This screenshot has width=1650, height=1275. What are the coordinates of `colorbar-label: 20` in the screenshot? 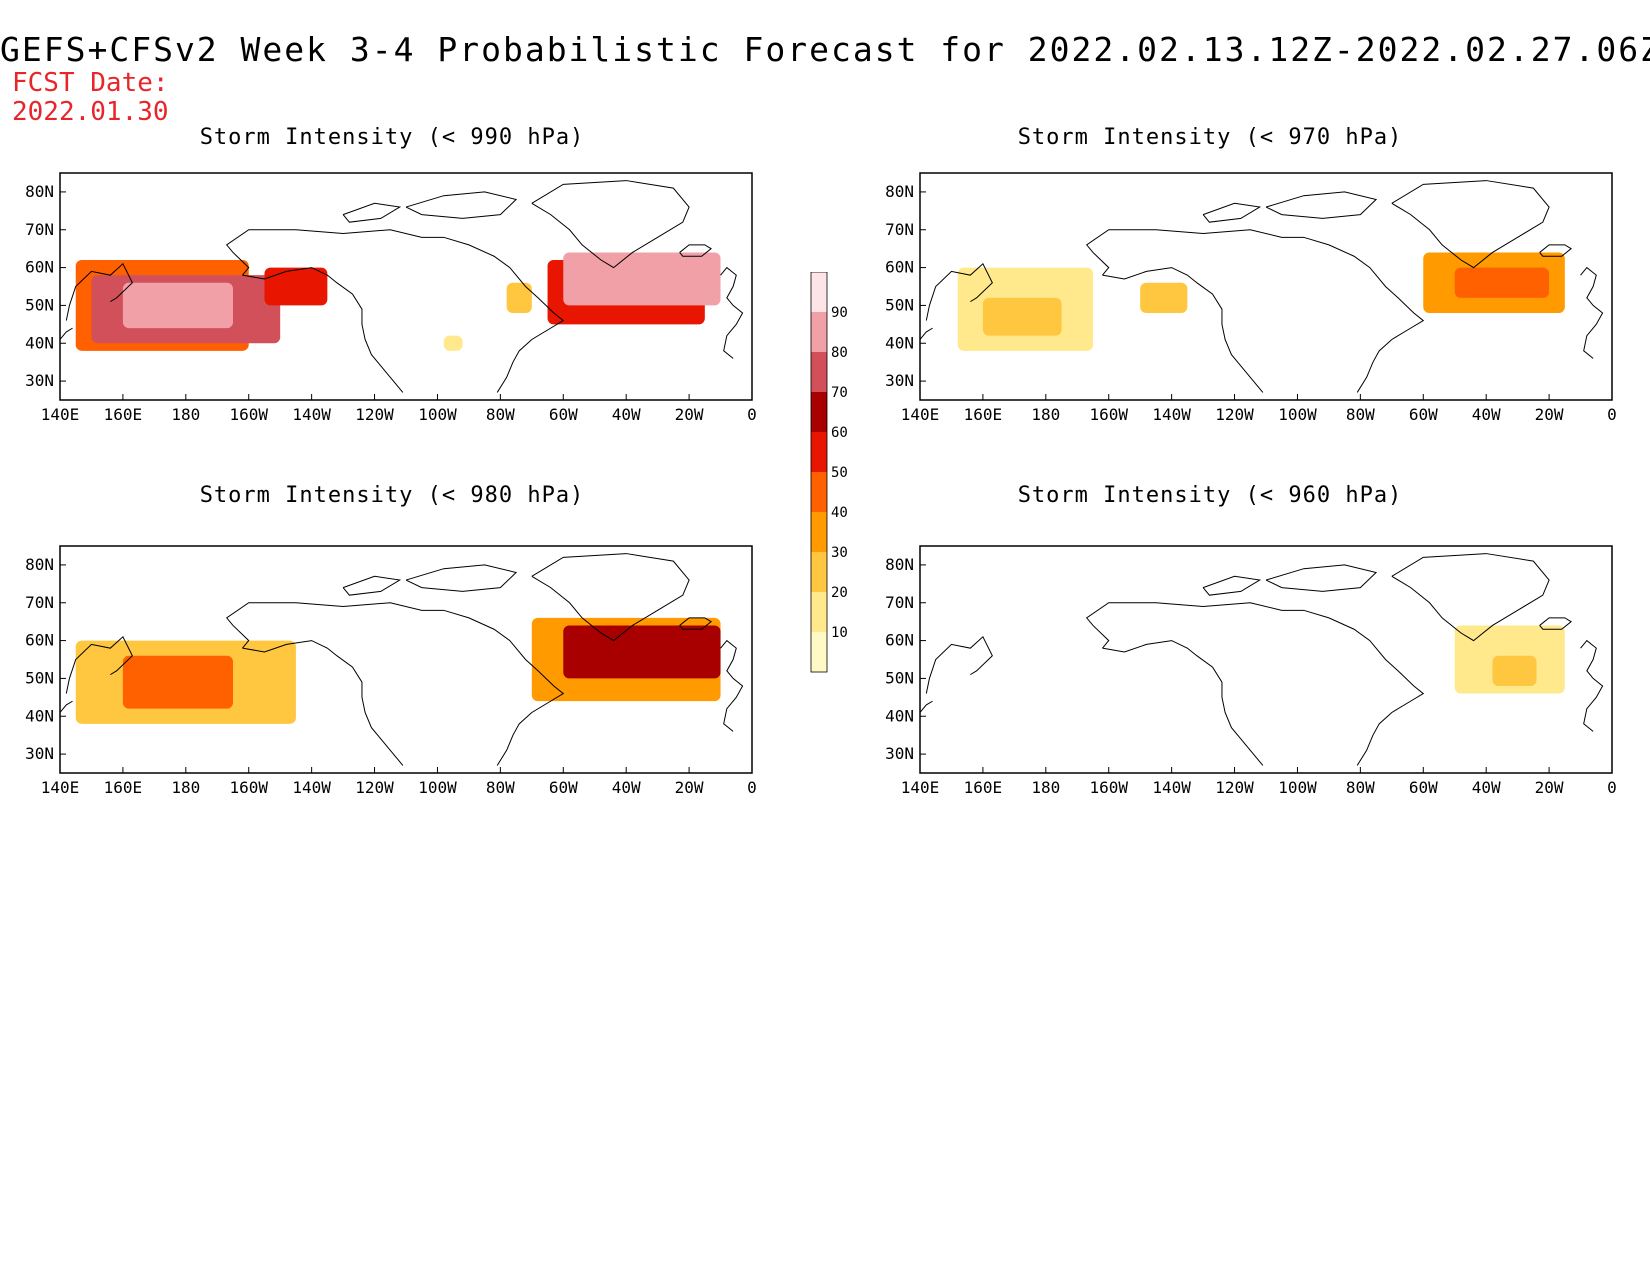 It's located at (839, 593).